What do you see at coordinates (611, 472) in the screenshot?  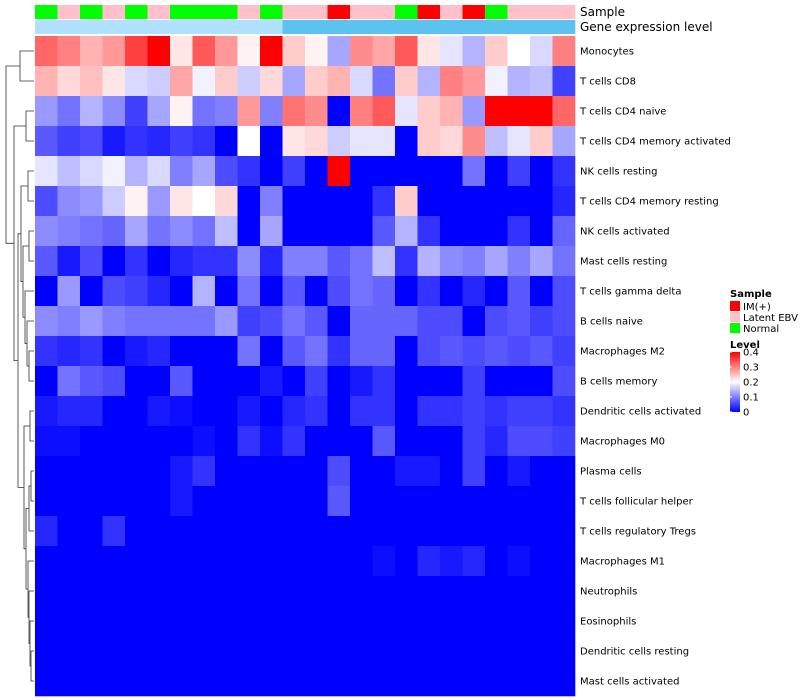 I see `row-label: Plasma cells` at bounding box center [611, 472].